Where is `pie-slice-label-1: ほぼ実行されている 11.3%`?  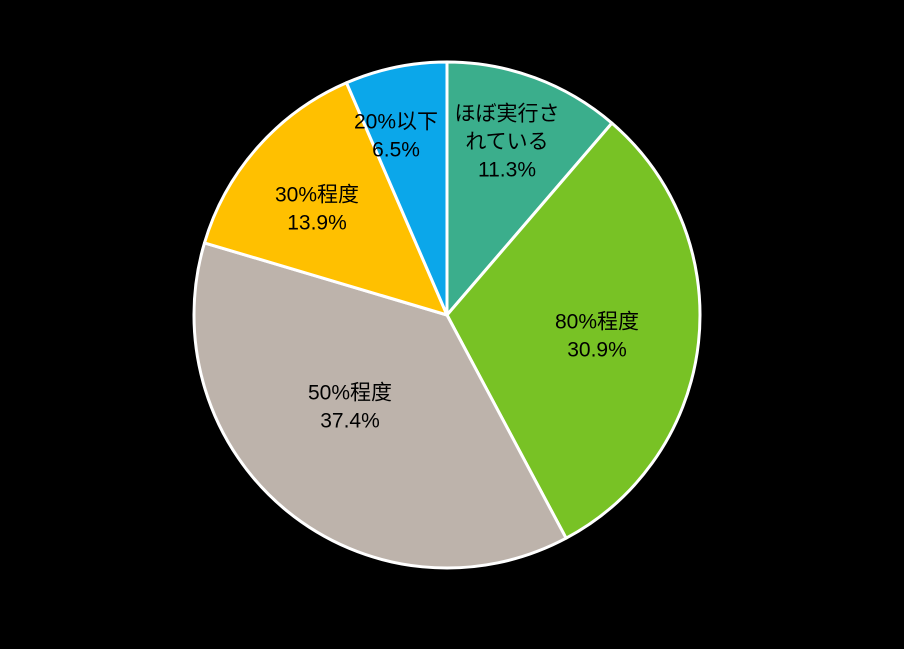
pie-slice-label-1: ほぼ実行されている 11.3% is located at coordinates (507, 142).